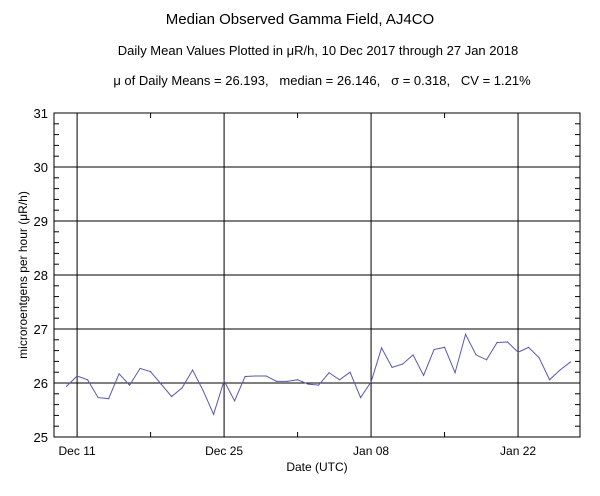 Image resolution: width=600 pixels, height=496 pixels. What do you see at coordinates (41, 437) in the screenshot?
I see `y-tick-label: 25` at bounding box center [41, 437].